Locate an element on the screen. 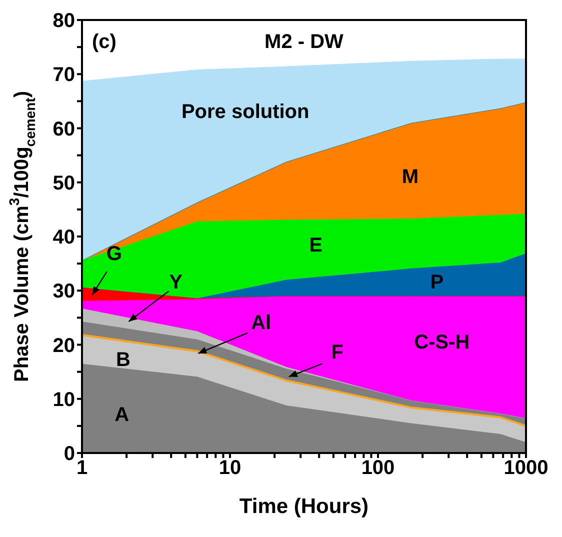 The height and width of the screenshot is (537, 562). series-label: A is located at coordinates (122, 415).